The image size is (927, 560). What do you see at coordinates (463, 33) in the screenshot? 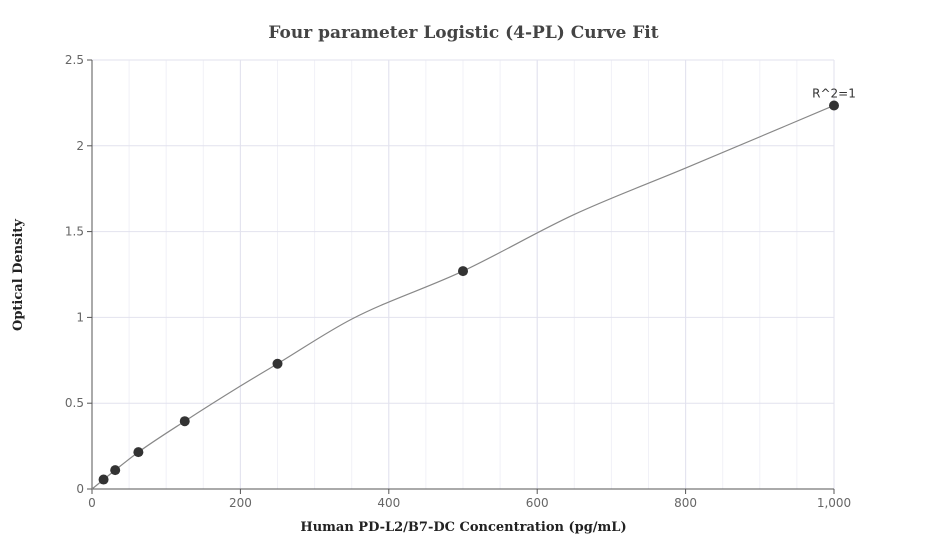
I see `chart-title: Four parameter Logistic (4-PL) Curve Fit` at bounding box center [463, 33].